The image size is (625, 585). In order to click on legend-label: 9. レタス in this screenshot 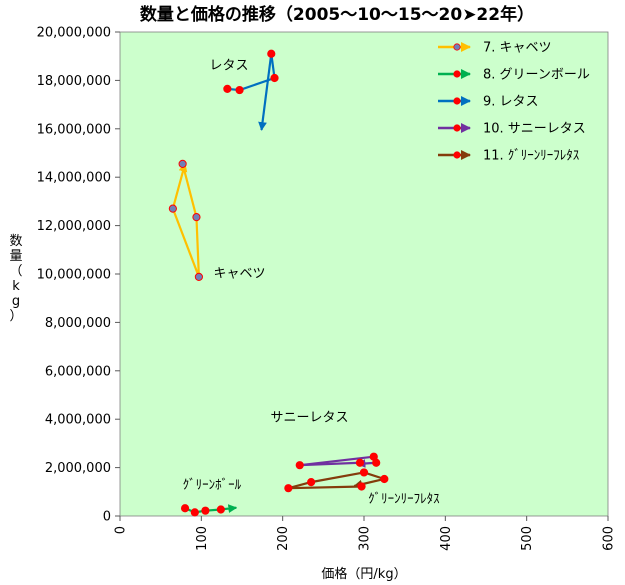, I will do `click(511, 102)`.